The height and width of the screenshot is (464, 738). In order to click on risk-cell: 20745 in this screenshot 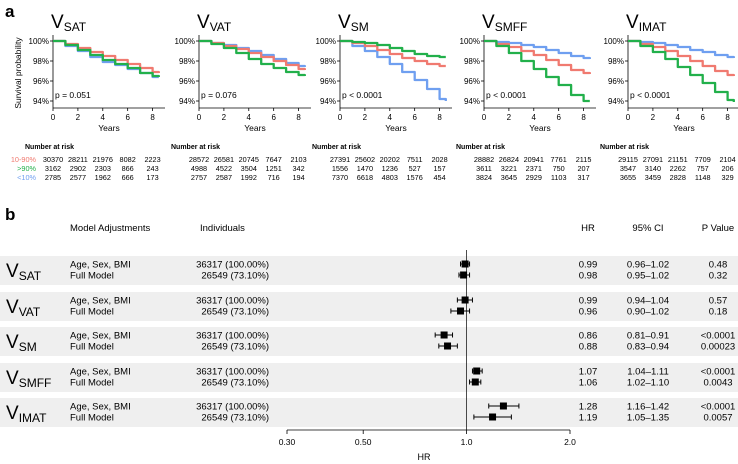, I will do `click(249, 159)`.